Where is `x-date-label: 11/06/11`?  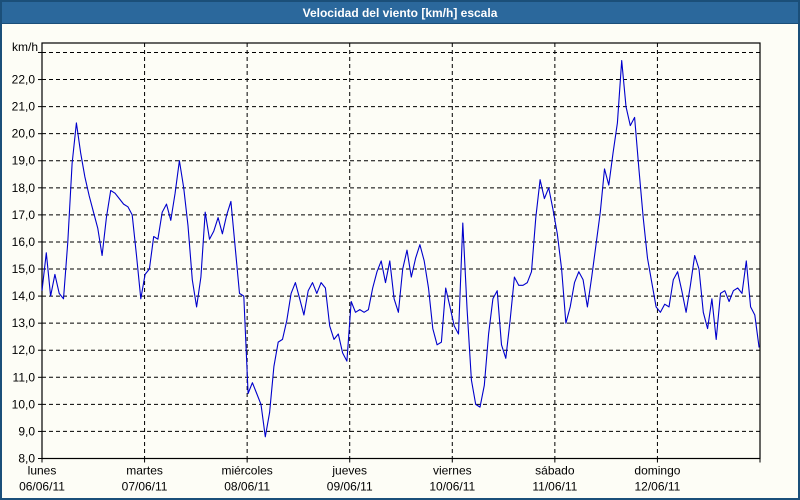 x-date-label: 11/06/11 is located at coordinates (554, 487).